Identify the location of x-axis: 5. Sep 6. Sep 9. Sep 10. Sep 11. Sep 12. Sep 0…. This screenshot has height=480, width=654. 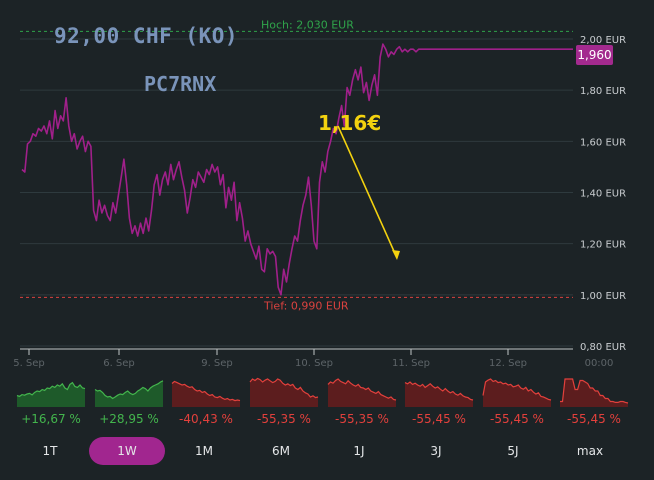
(313, 358).